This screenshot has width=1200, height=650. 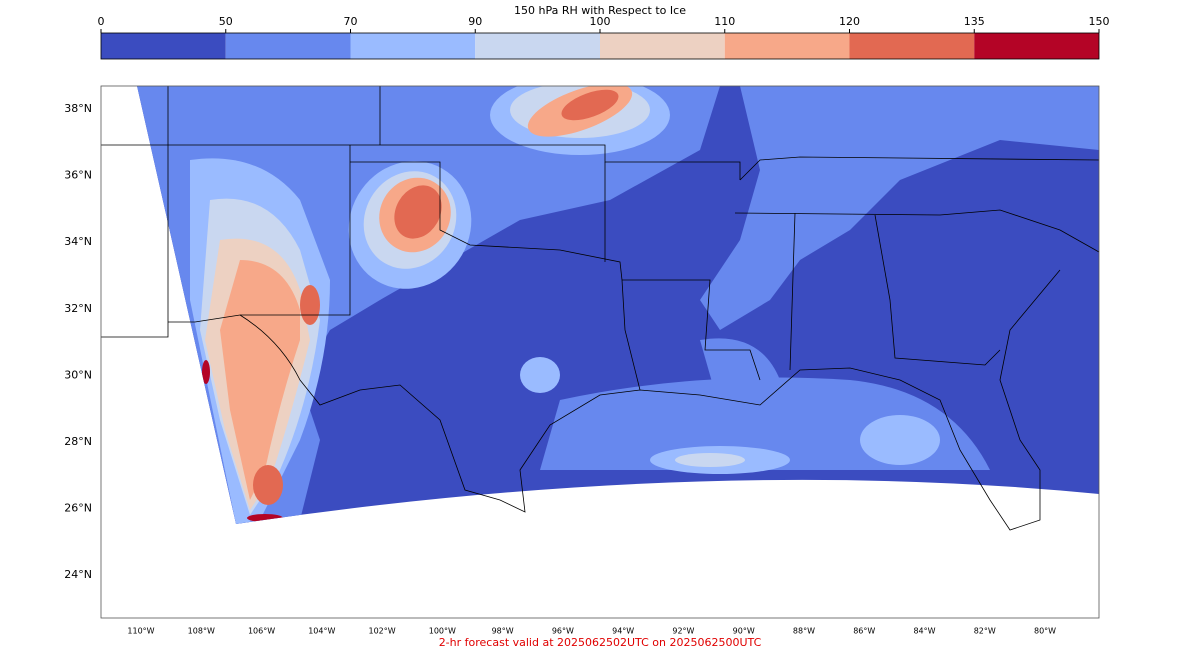 What do you see at coordinates (226, 21) in the screenshot?
I see `colorbar-tick-label: 50` at bounding box center [226, 21].